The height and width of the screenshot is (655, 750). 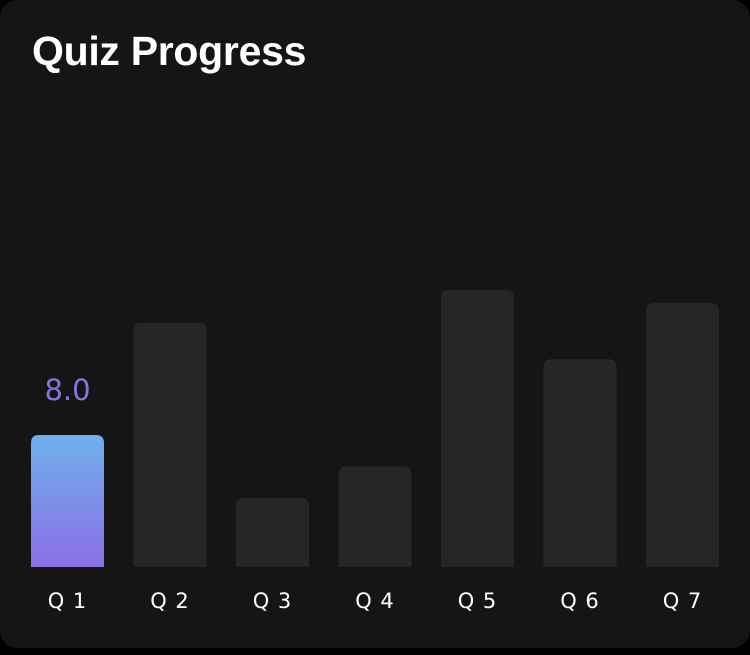 I want to click on bar-q1, so click(x=67, y=501).